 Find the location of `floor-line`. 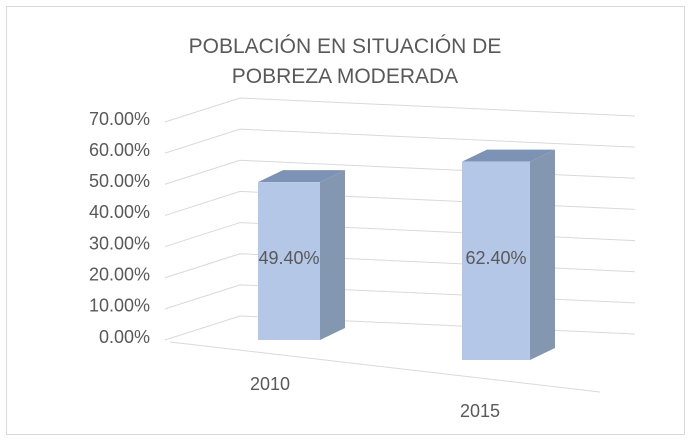

floor-line is located at coordinates (385, 367).